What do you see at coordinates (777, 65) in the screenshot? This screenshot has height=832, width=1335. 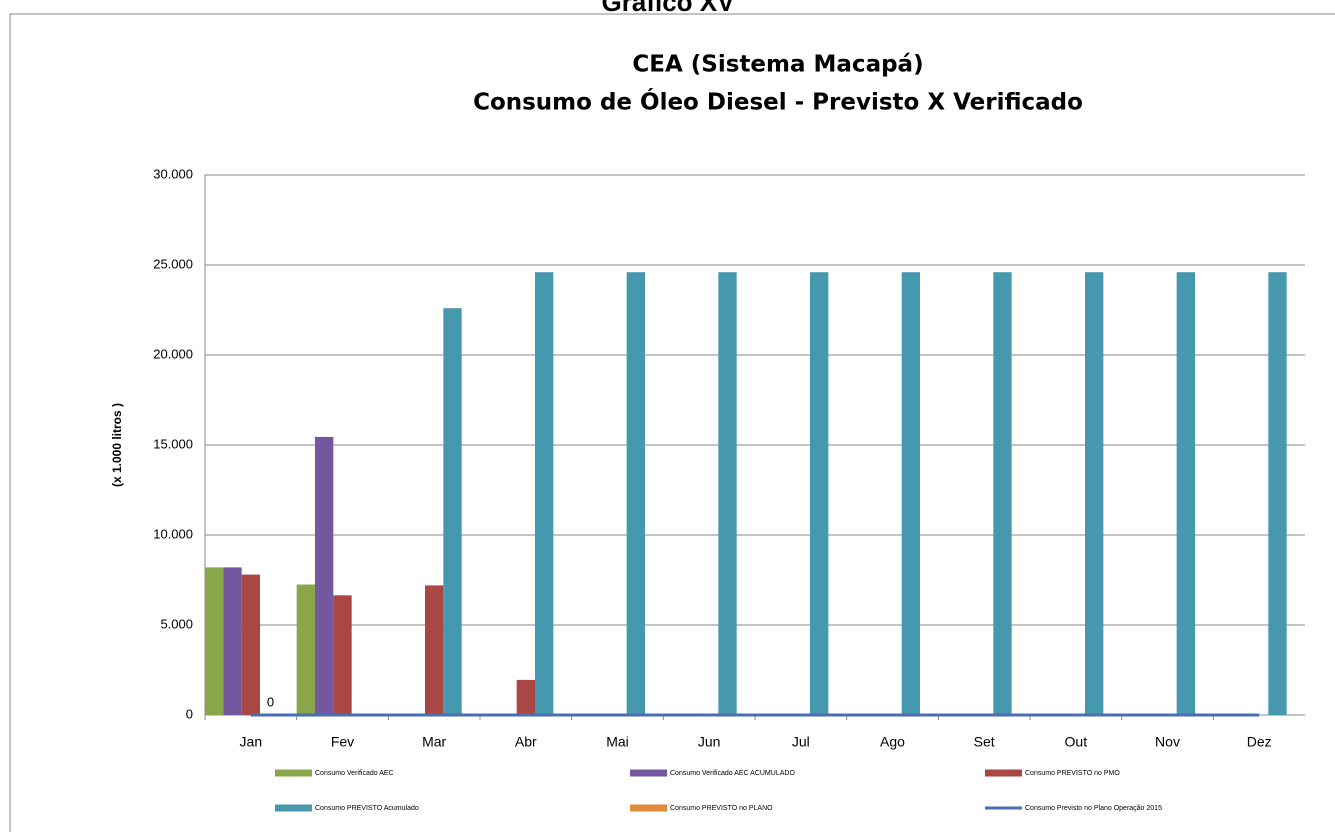 I see `chart-title: CEA (Sistema Macapá)` at bounding box center [777, 65].